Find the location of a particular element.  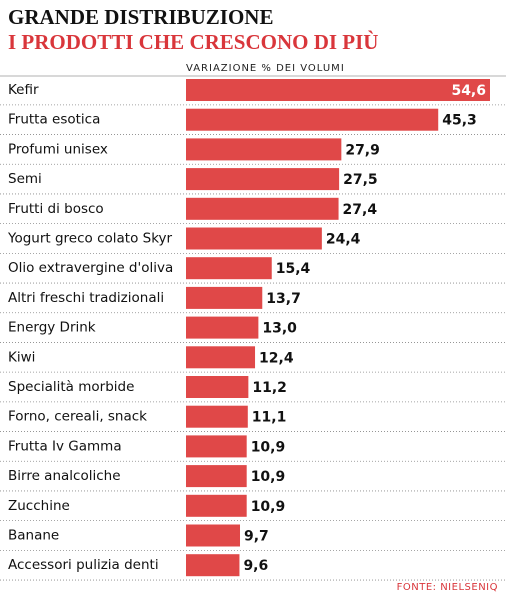

value-label: 11,2 is located at coordinates (269, 388).